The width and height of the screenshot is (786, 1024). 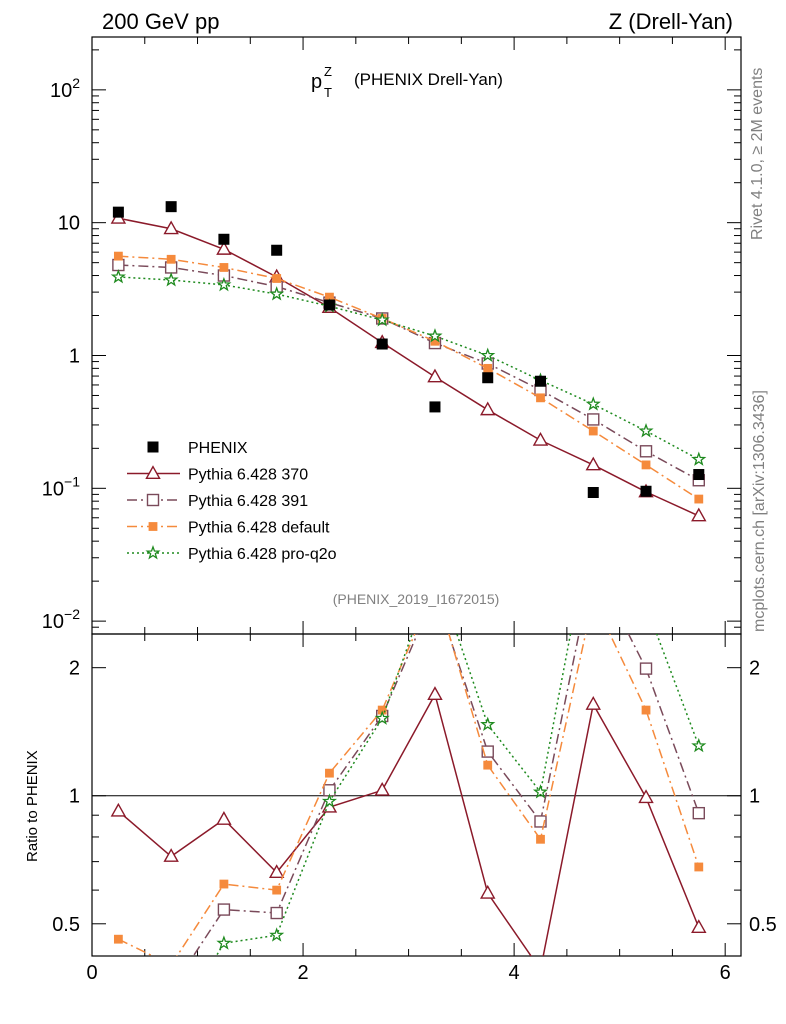 I want to click on analysis-id: (PHENIX_2019_I1672015), so click(x=416, y=599).